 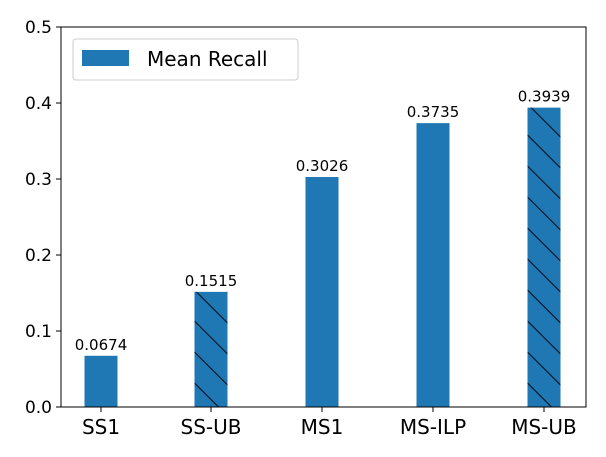 What do you see at coordinates (433, 265) in the screenshot?
I see `bar-ms-ilp` at bounding box center [433, 265].